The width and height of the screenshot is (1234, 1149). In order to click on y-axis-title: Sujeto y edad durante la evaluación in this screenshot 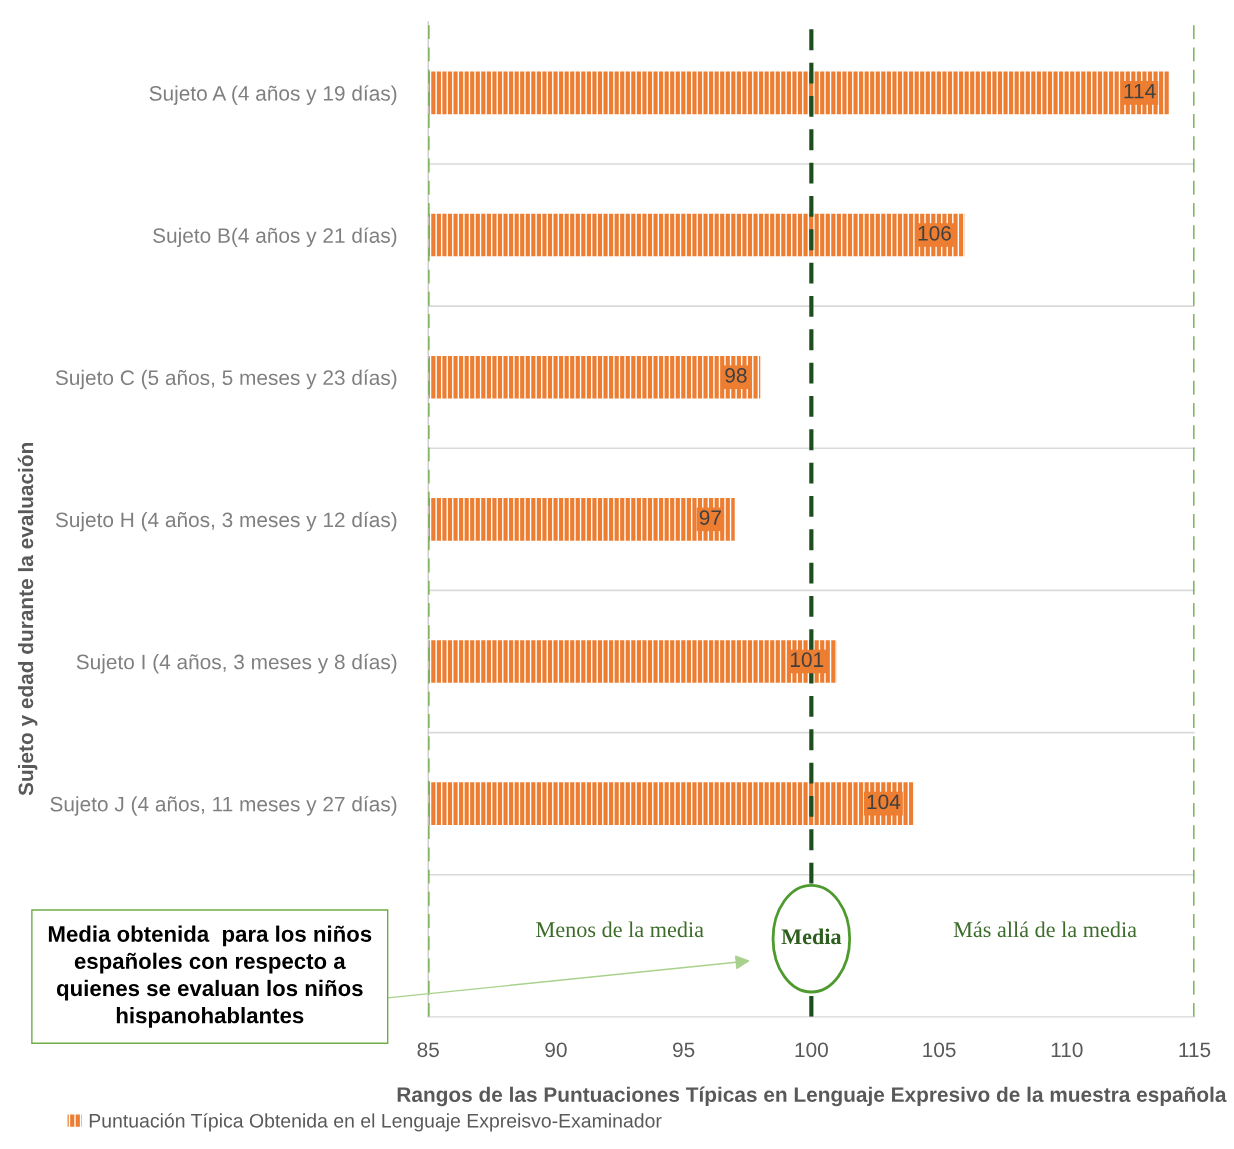, I will do `click(27, 619)`.